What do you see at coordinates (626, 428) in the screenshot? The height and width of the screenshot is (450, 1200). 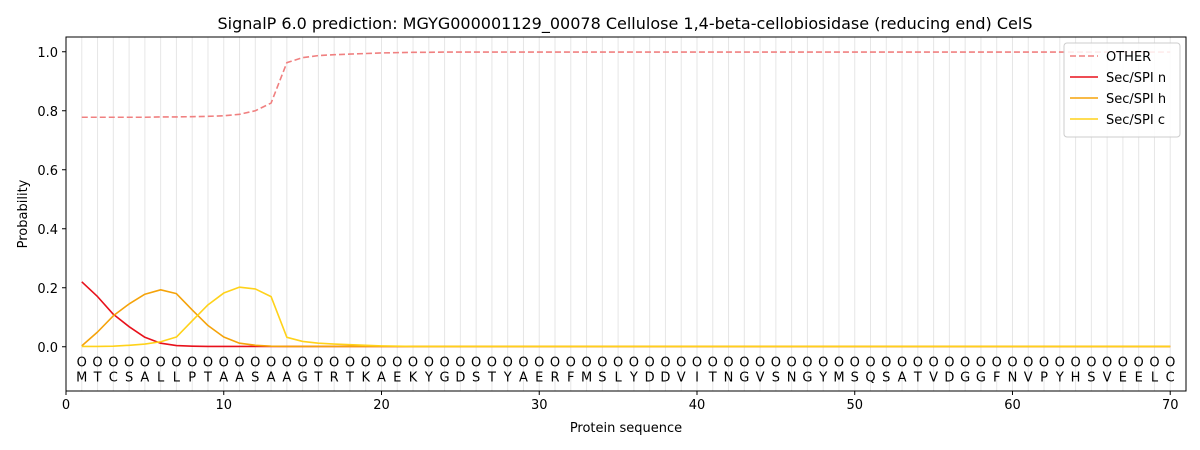 I see `x-axis-label: Protein sequence` at bounding box center [626, 428].